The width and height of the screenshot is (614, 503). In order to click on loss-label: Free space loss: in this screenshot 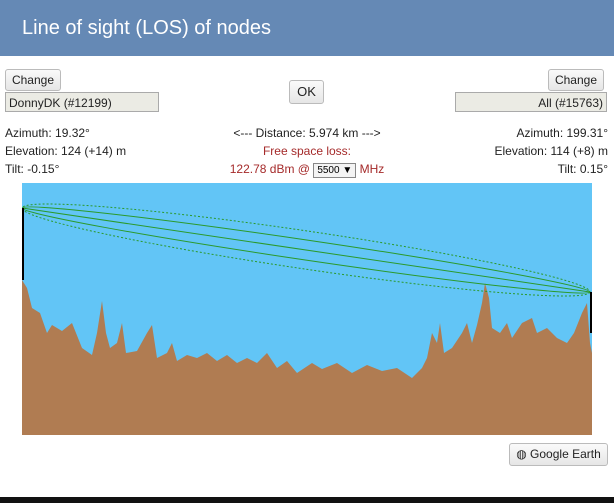, I will do `click(307, 151)`.